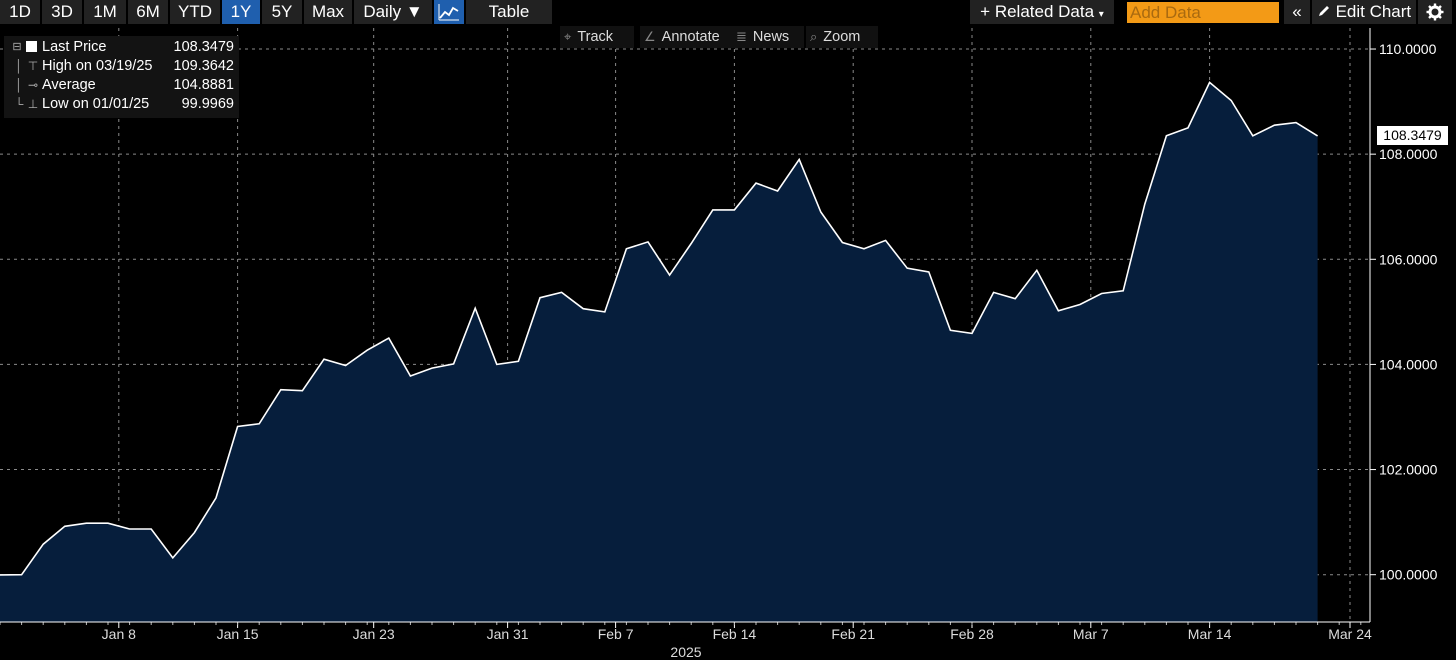 Image resolution: width=1456 pixels, height=660 pixels. I want to click on x-tick-label: Feb 28, so click(972, 634).